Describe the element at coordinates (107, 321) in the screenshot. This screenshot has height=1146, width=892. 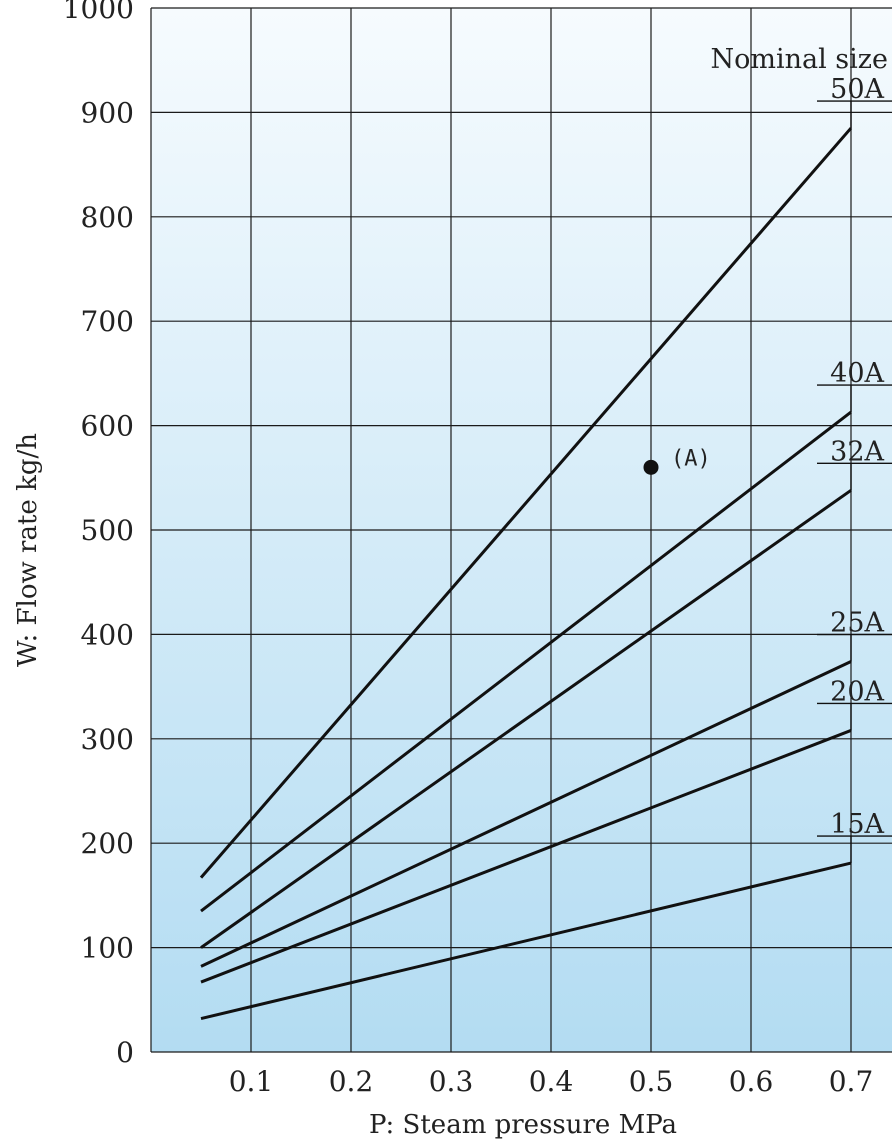
I see `y-tick-label: 700` at that location.